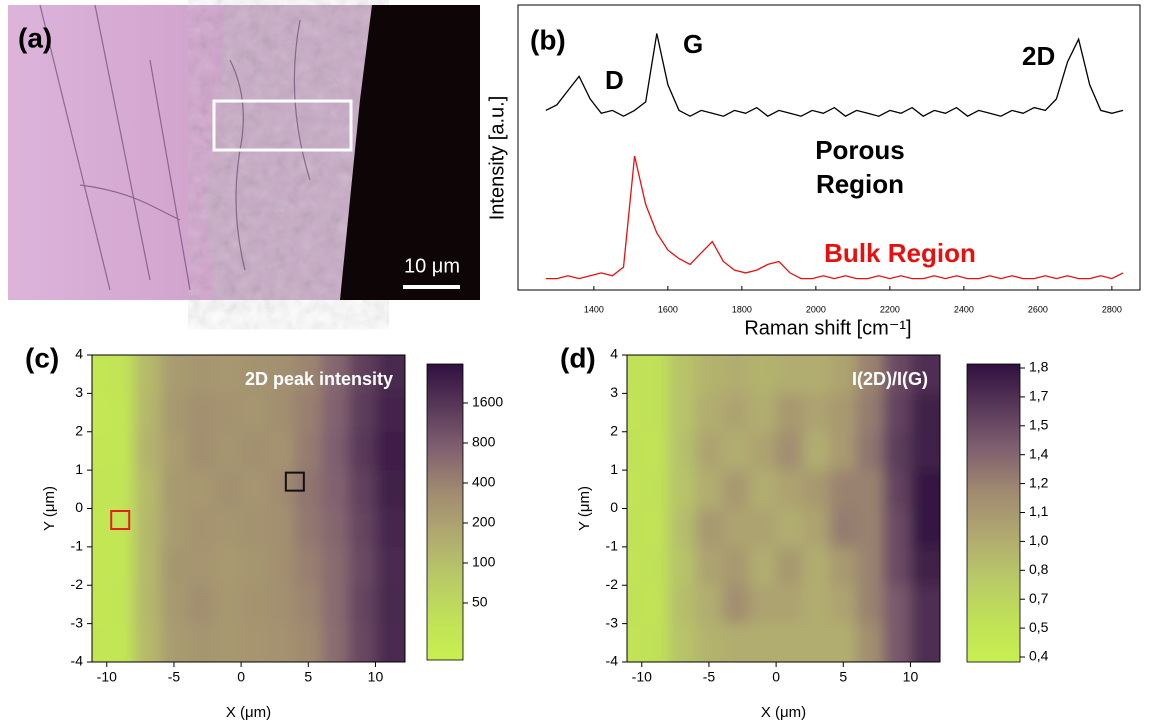 The width and height of the screenshot is (1150, 727). I want to click on colorbar-tick-label: 1,2, so click(1039, 482).